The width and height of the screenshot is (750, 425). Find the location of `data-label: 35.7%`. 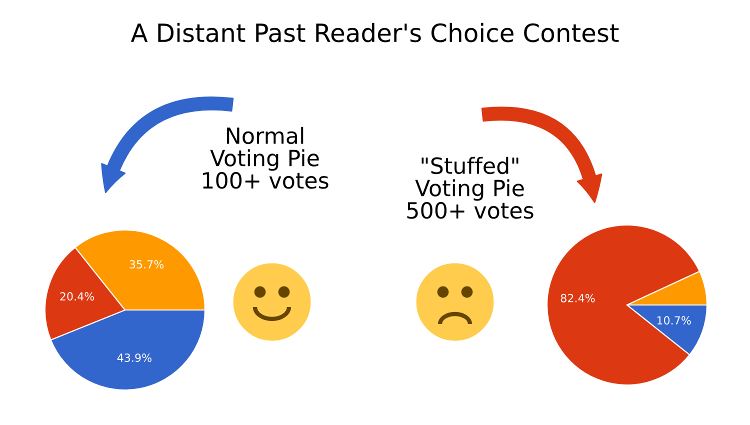

data-label: 35.7% is located at coordinates (147, 264).